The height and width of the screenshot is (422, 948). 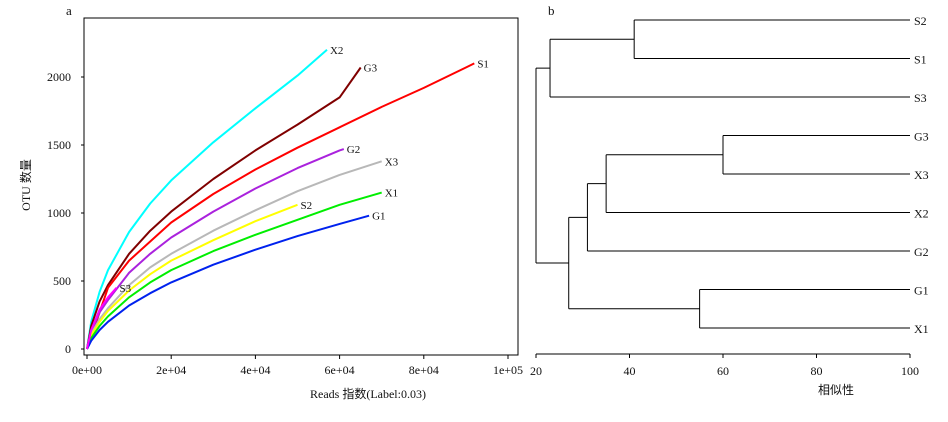 What do you see at coordinates (368, 393) in the screenshot?
I see `x-axis-label: Reads 指数(Label:0.03)` at bounding box center [368, 393].